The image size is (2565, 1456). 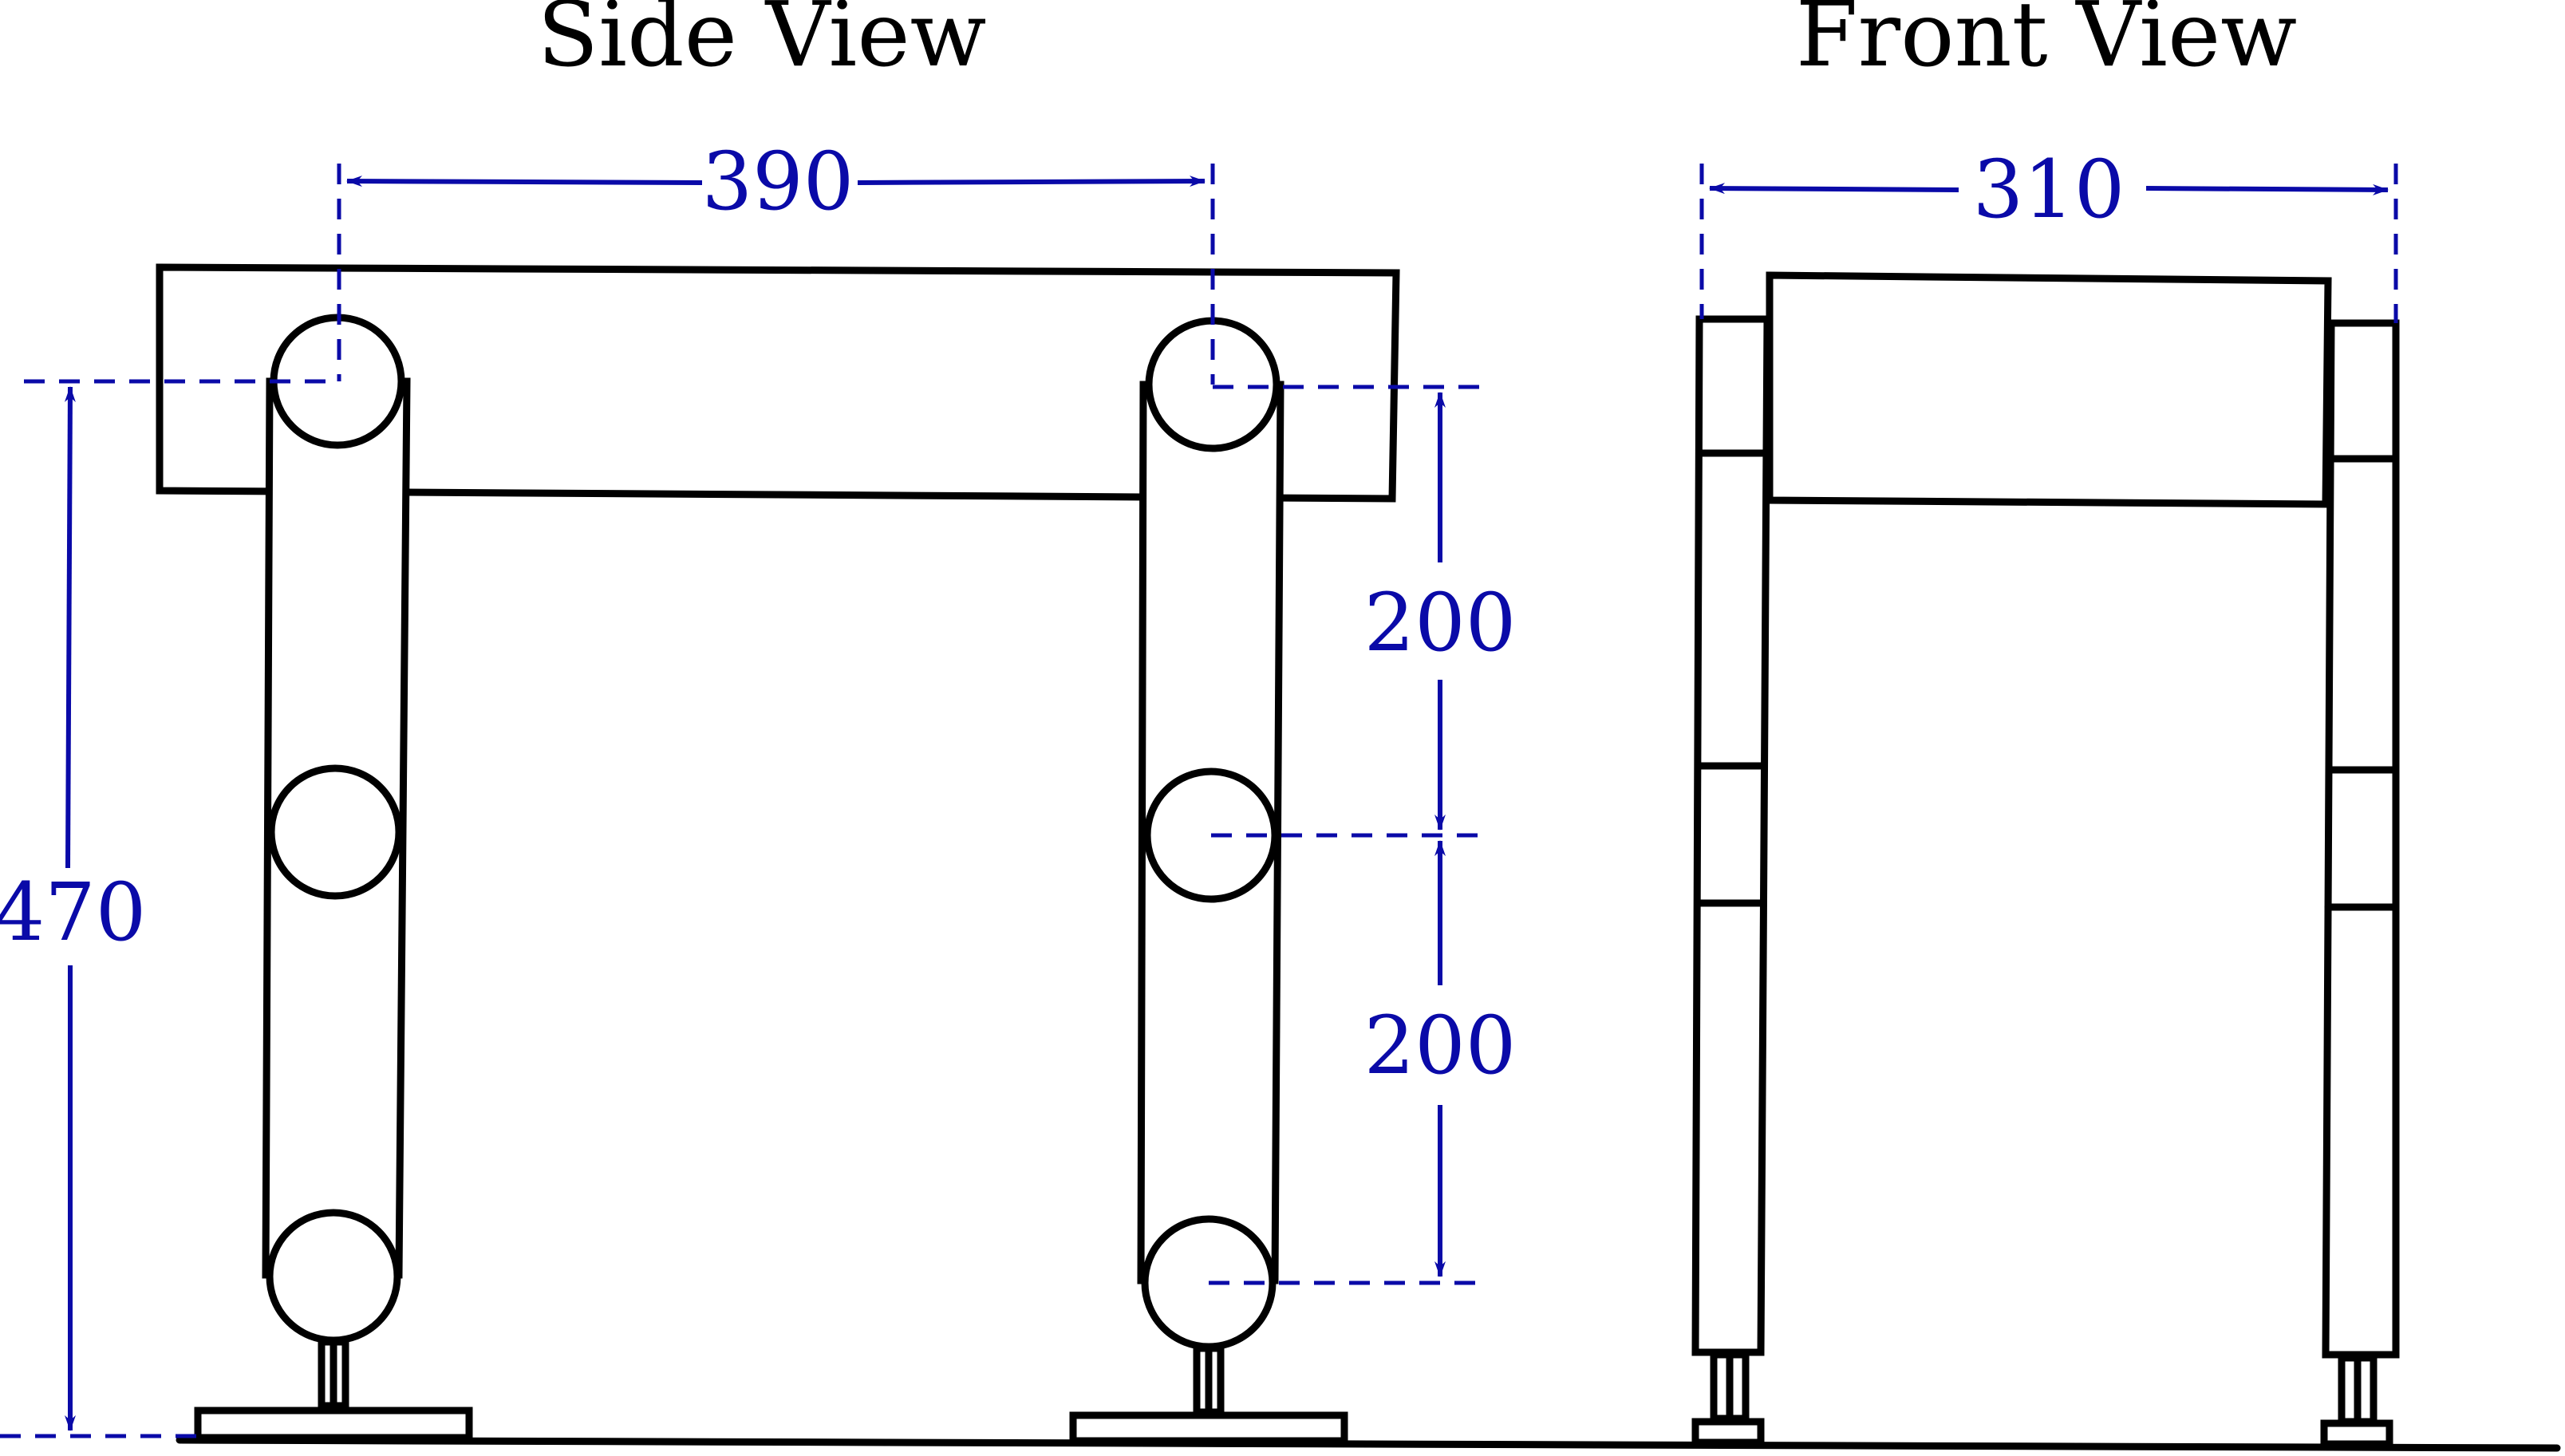 What do you see at coordinates (1440, 622) in the screenshot?
I see `dim-200-upper-label: 200` at bounding box center [1440, 622].